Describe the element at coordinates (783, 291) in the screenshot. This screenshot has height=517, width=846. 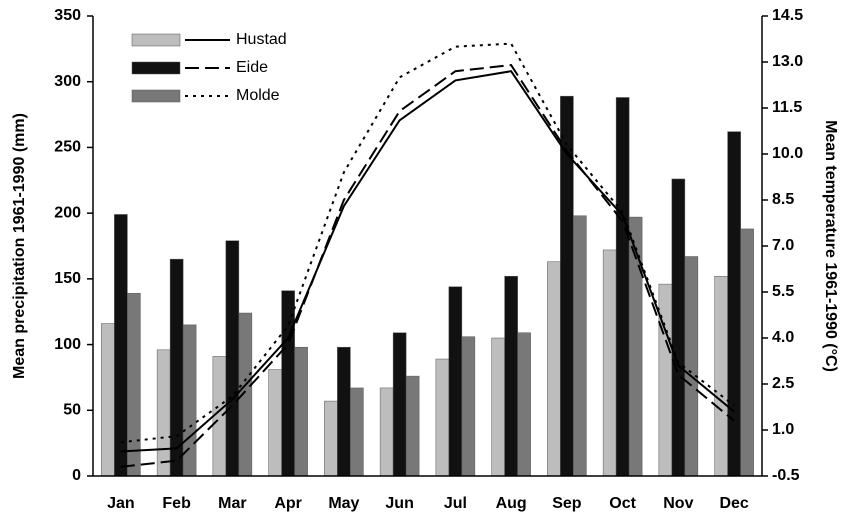
I see `y2-tick-label: 5.5` at that location.